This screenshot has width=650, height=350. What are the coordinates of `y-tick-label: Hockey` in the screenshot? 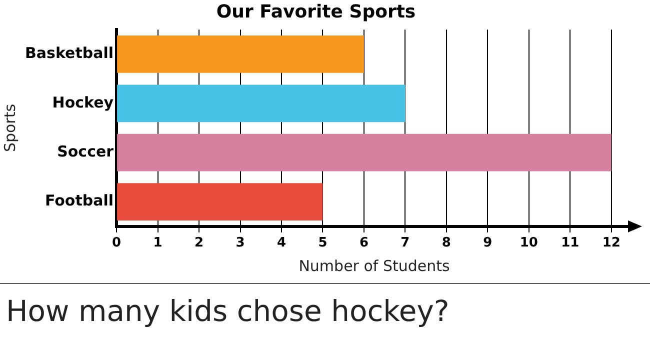 It's located at (83, 102).